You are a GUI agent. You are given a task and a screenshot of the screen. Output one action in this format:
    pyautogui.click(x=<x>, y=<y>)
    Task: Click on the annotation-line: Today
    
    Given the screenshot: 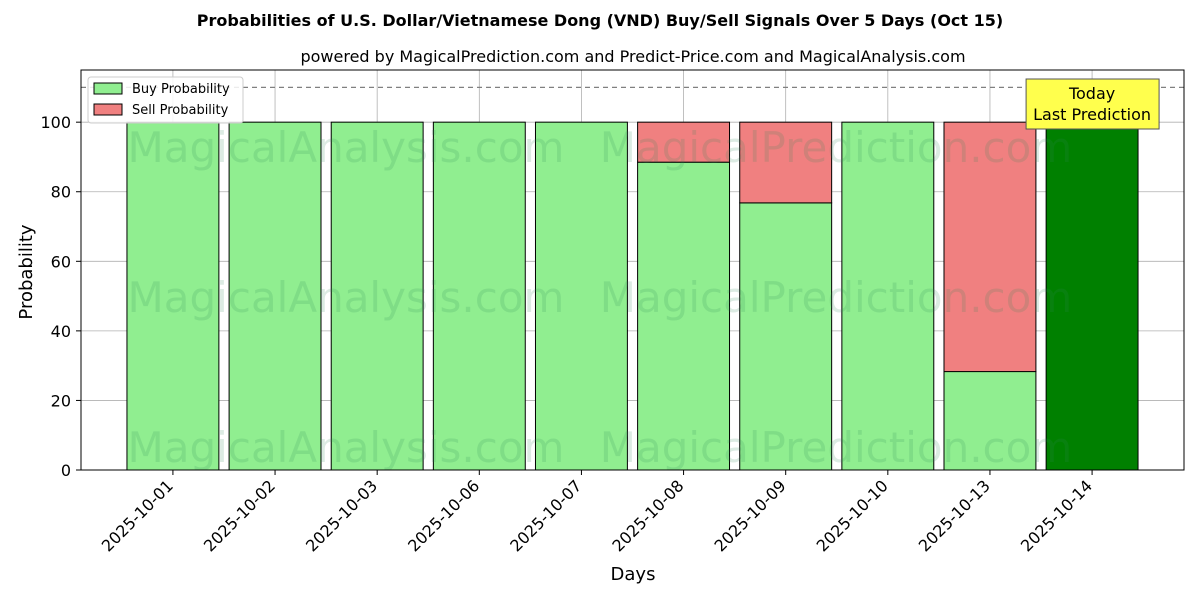 What is the action you would take?
    pyautogui.click(x=1091, y=93)
    